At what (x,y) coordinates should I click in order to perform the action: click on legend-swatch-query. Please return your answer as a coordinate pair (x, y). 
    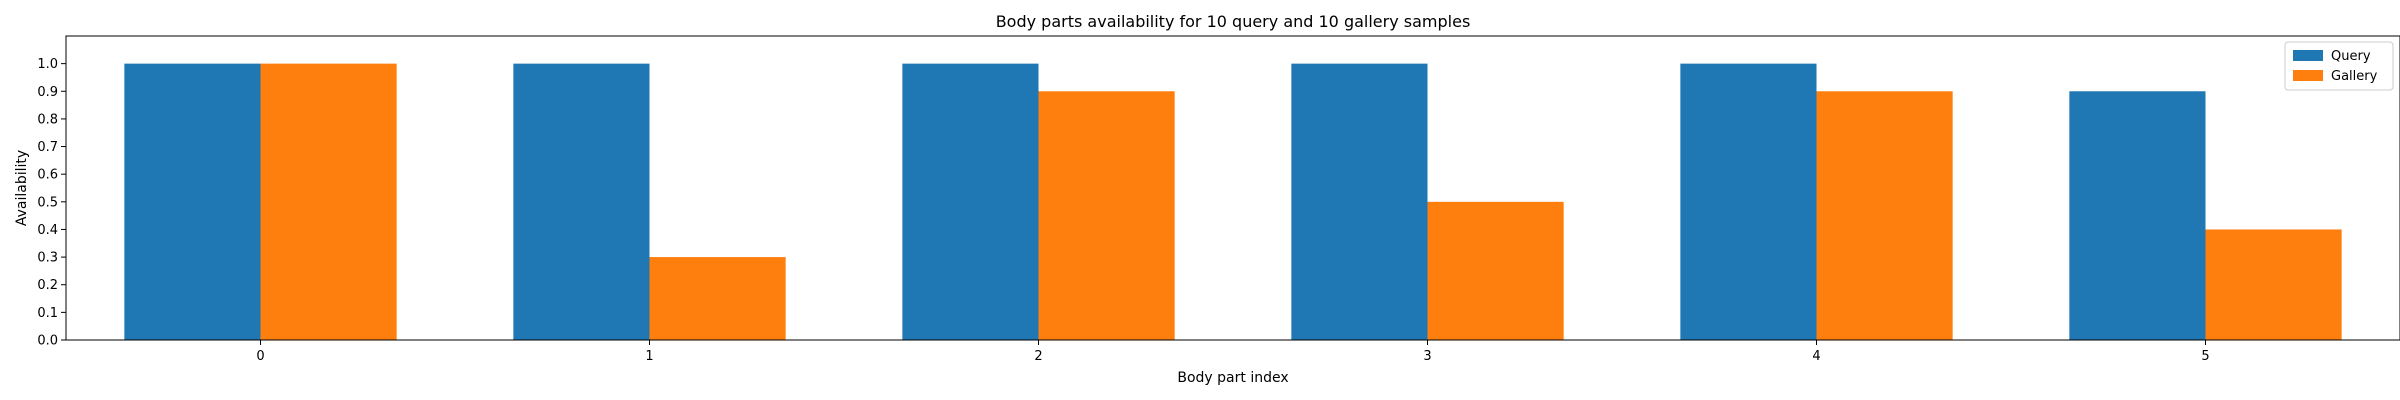
    Looking at the image, I should click on (2308, 55).